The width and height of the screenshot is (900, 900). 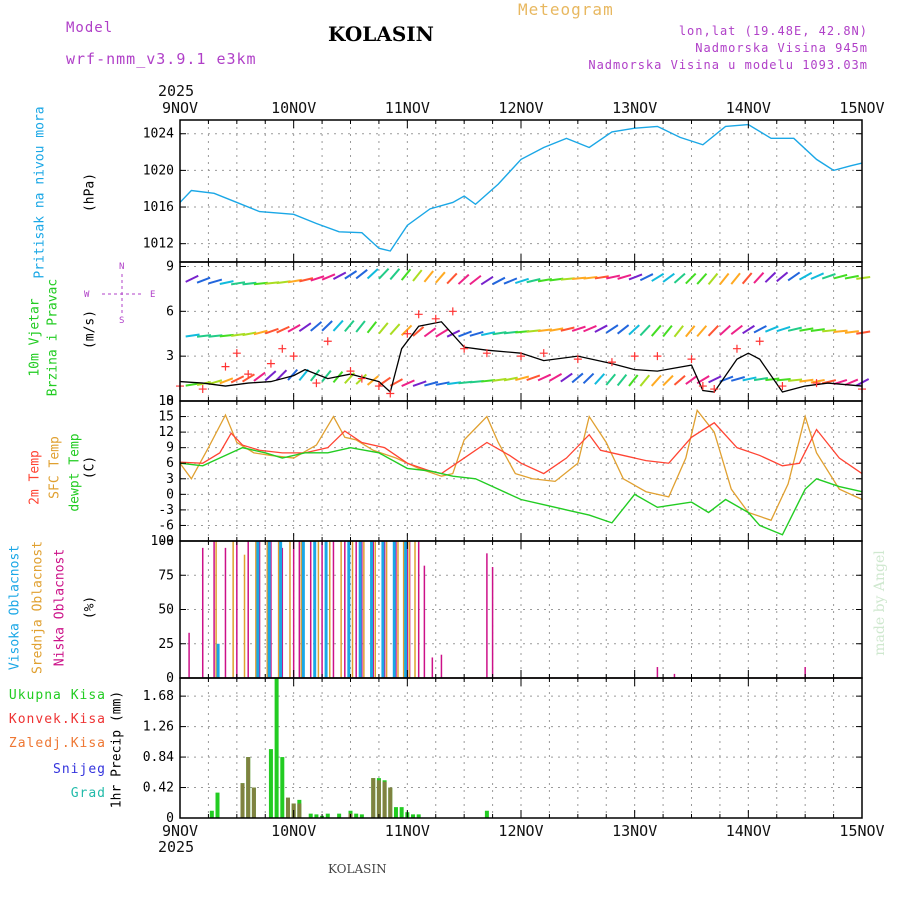 I want to click on legend-konvek: Konvek.Kisa, so click(x=57, y=719).